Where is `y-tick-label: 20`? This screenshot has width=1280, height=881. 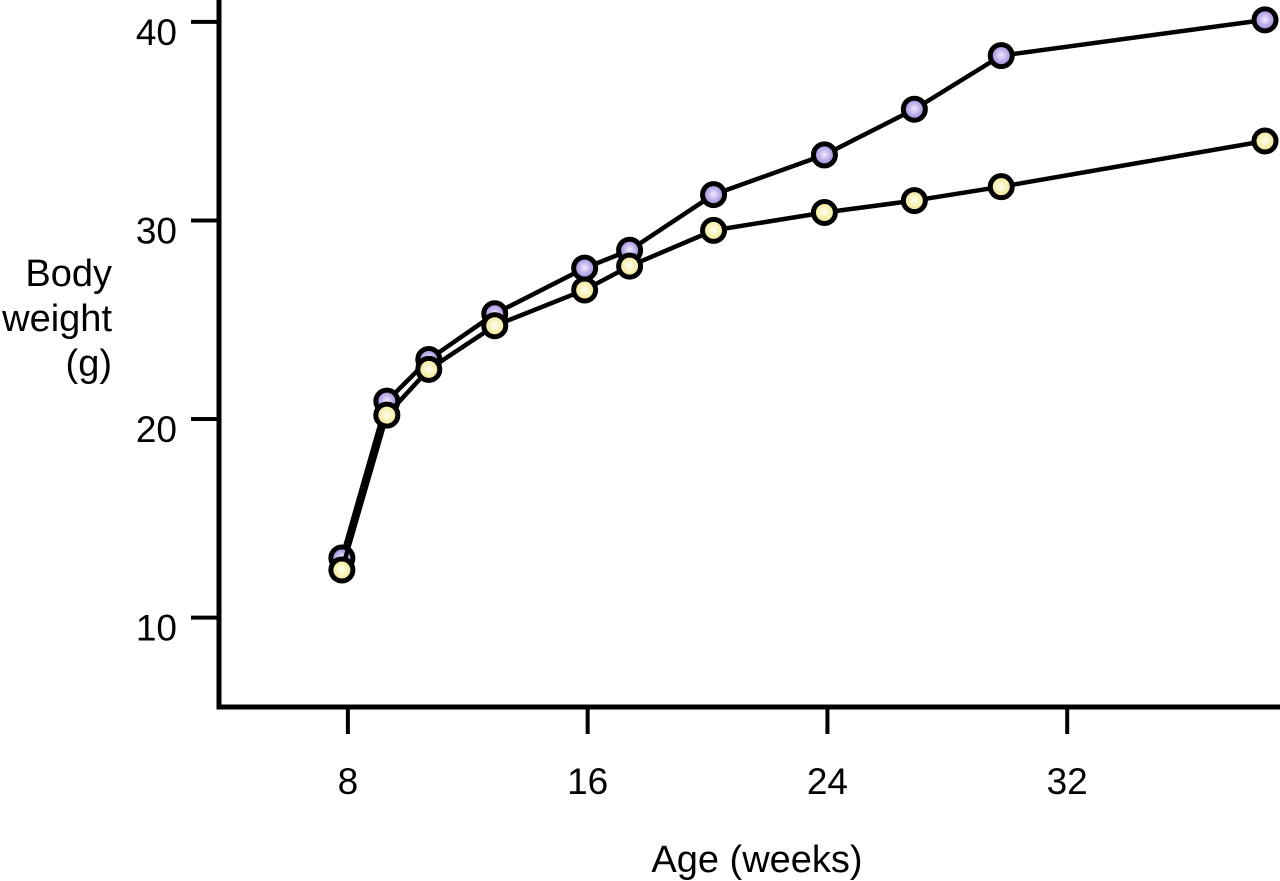
y-tick-label: 20 is located at coordinates (156, 429).